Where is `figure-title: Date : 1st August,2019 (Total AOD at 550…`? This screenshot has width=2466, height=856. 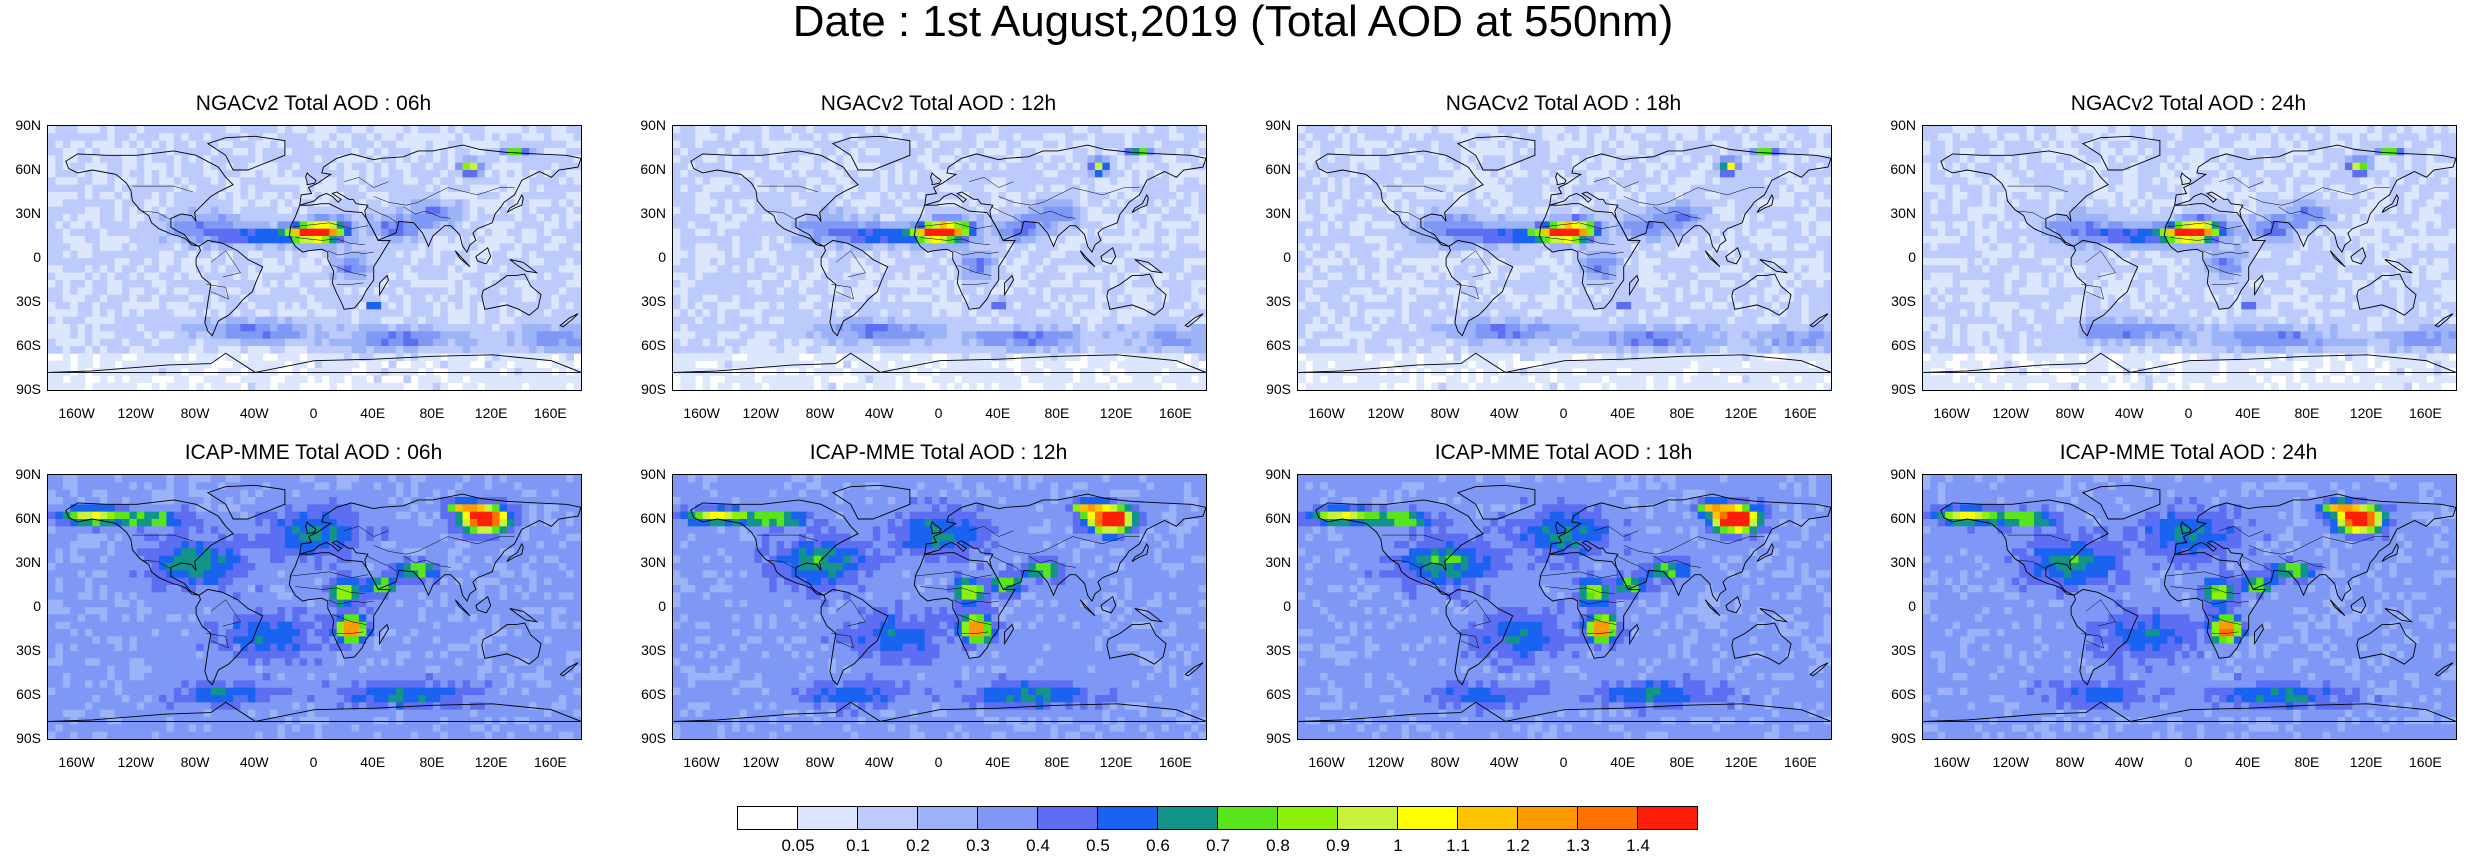 figure-title: Date : 1st August,2019 (Total AOD at 550… is located at coordinates (1233, 25).